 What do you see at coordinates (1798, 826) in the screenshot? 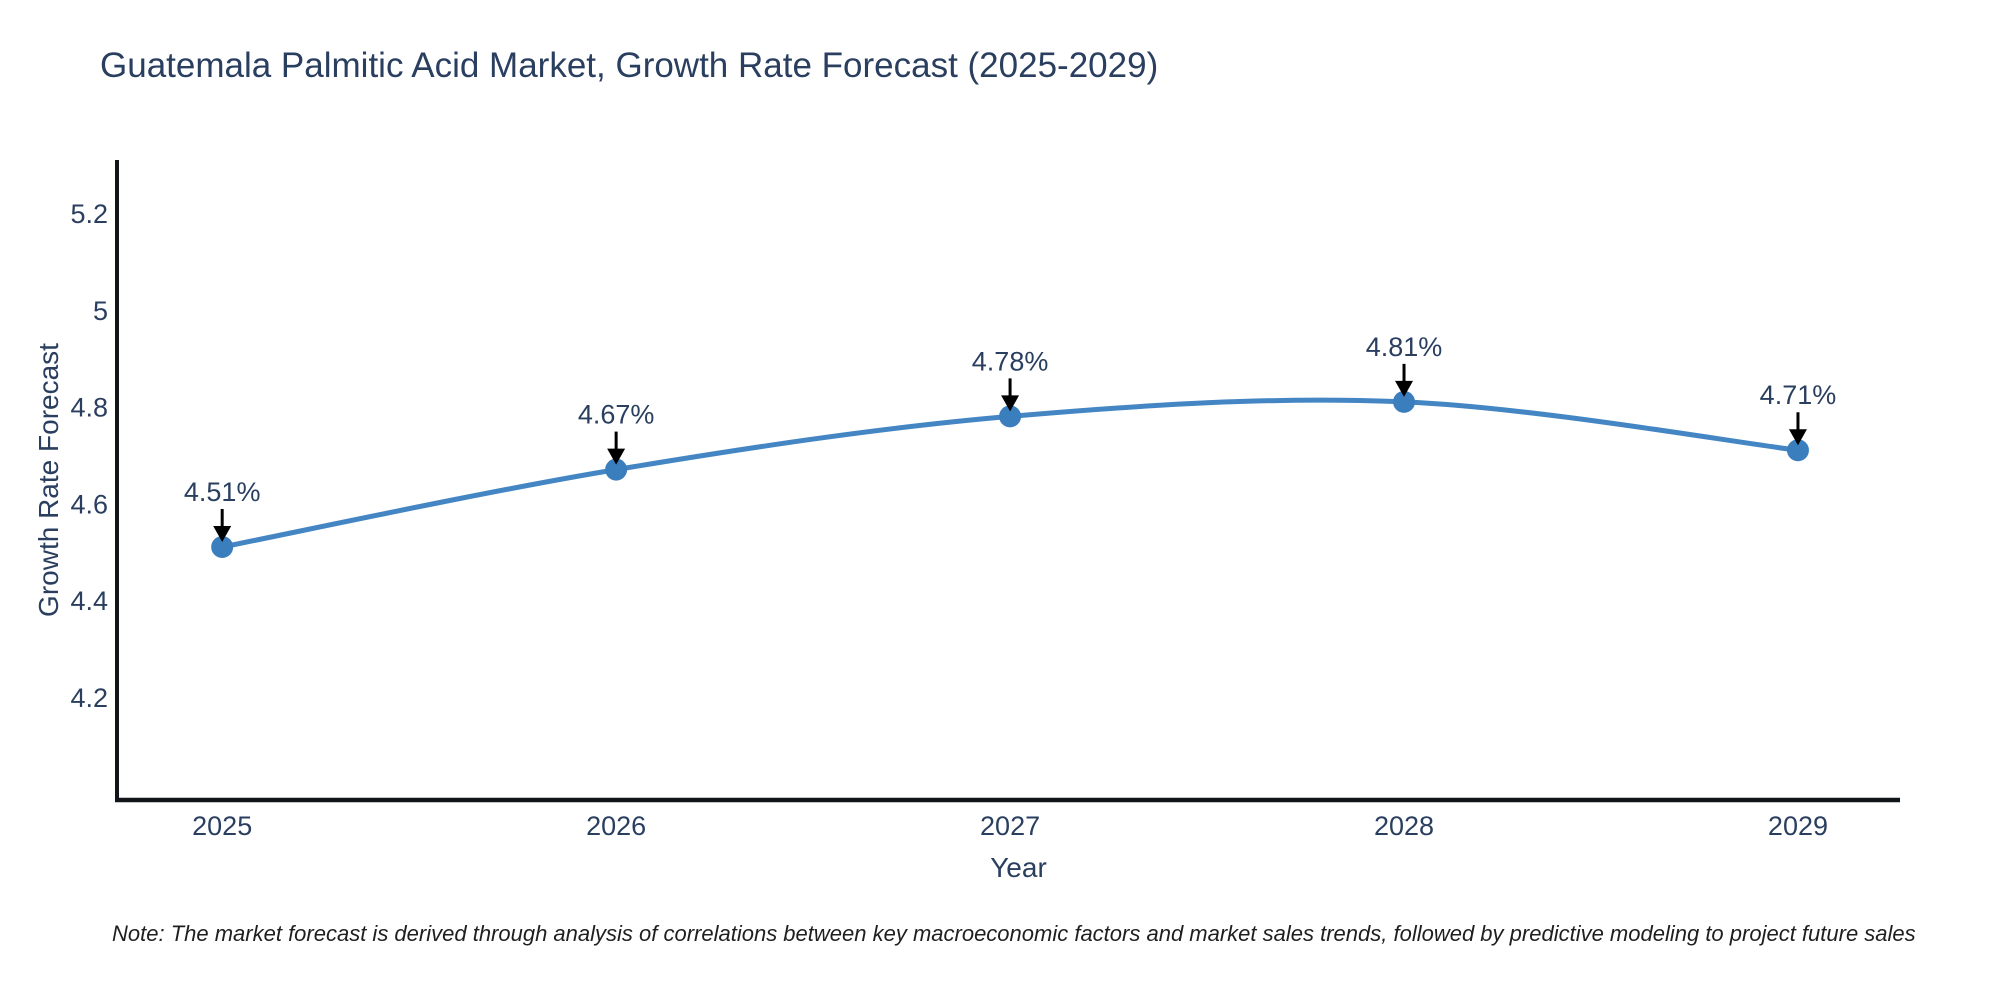
I see `x-tick-label: 2029` at bounding box center [1798, 826].